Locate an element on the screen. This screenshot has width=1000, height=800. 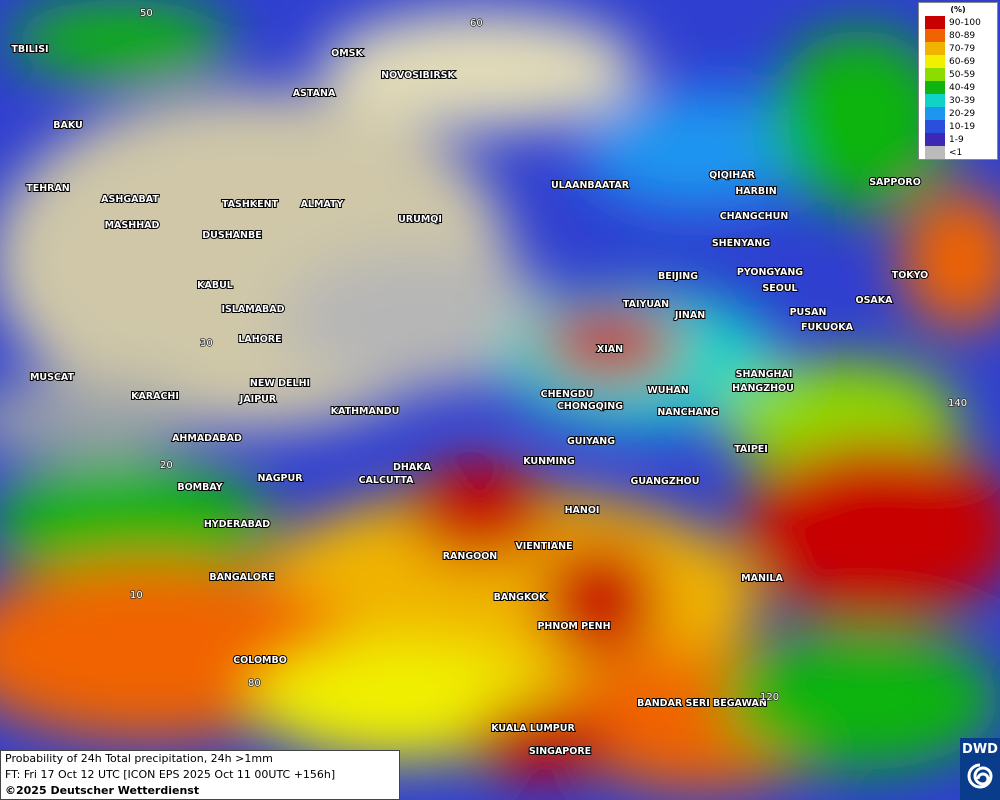
logo: DWD is located at coordinates (980, 769).